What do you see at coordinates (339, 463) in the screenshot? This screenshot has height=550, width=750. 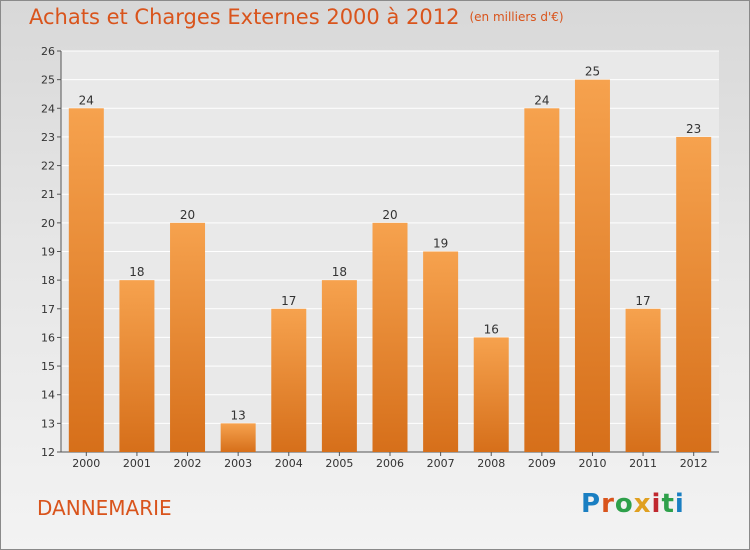 I see `x-tick-label: 2005` at bounding box center [339, 463].